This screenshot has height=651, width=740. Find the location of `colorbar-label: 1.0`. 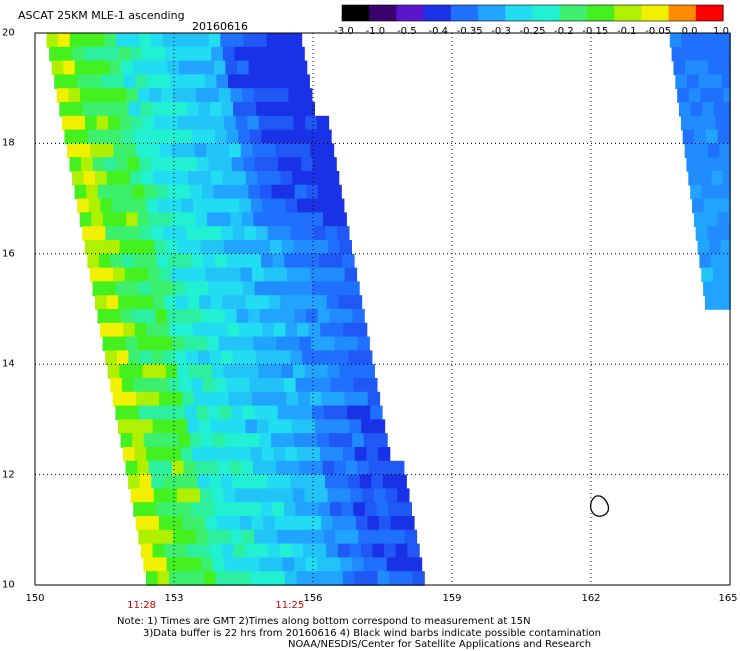

colorbar-label: 1.0 is located at coordinates (721, 31).